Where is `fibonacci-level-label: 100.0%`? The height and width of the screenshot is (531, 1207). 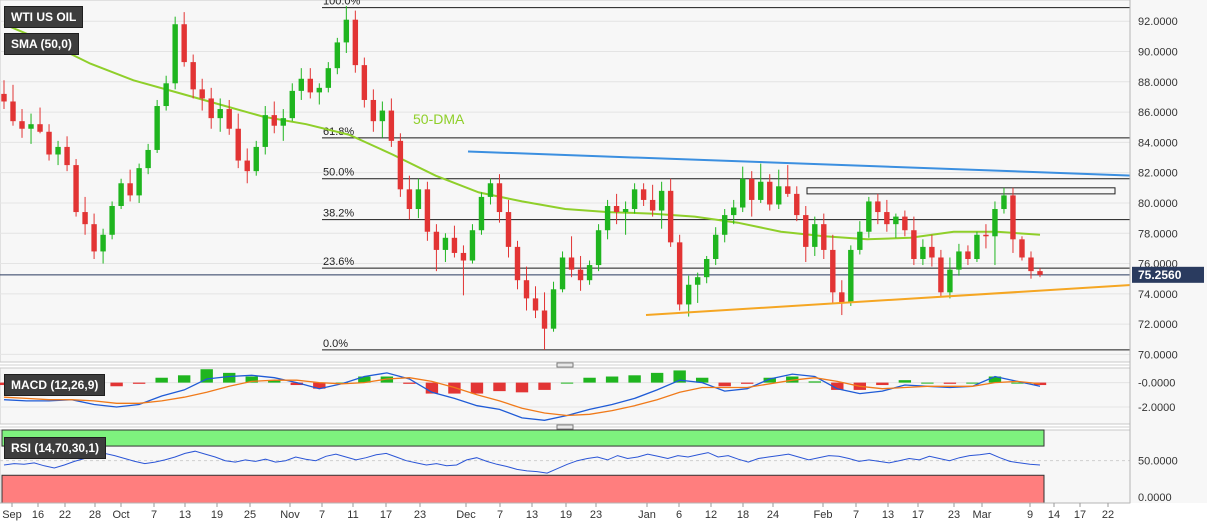
fibonacci-level-label: 100.0% is located at coordinates (342, 4).